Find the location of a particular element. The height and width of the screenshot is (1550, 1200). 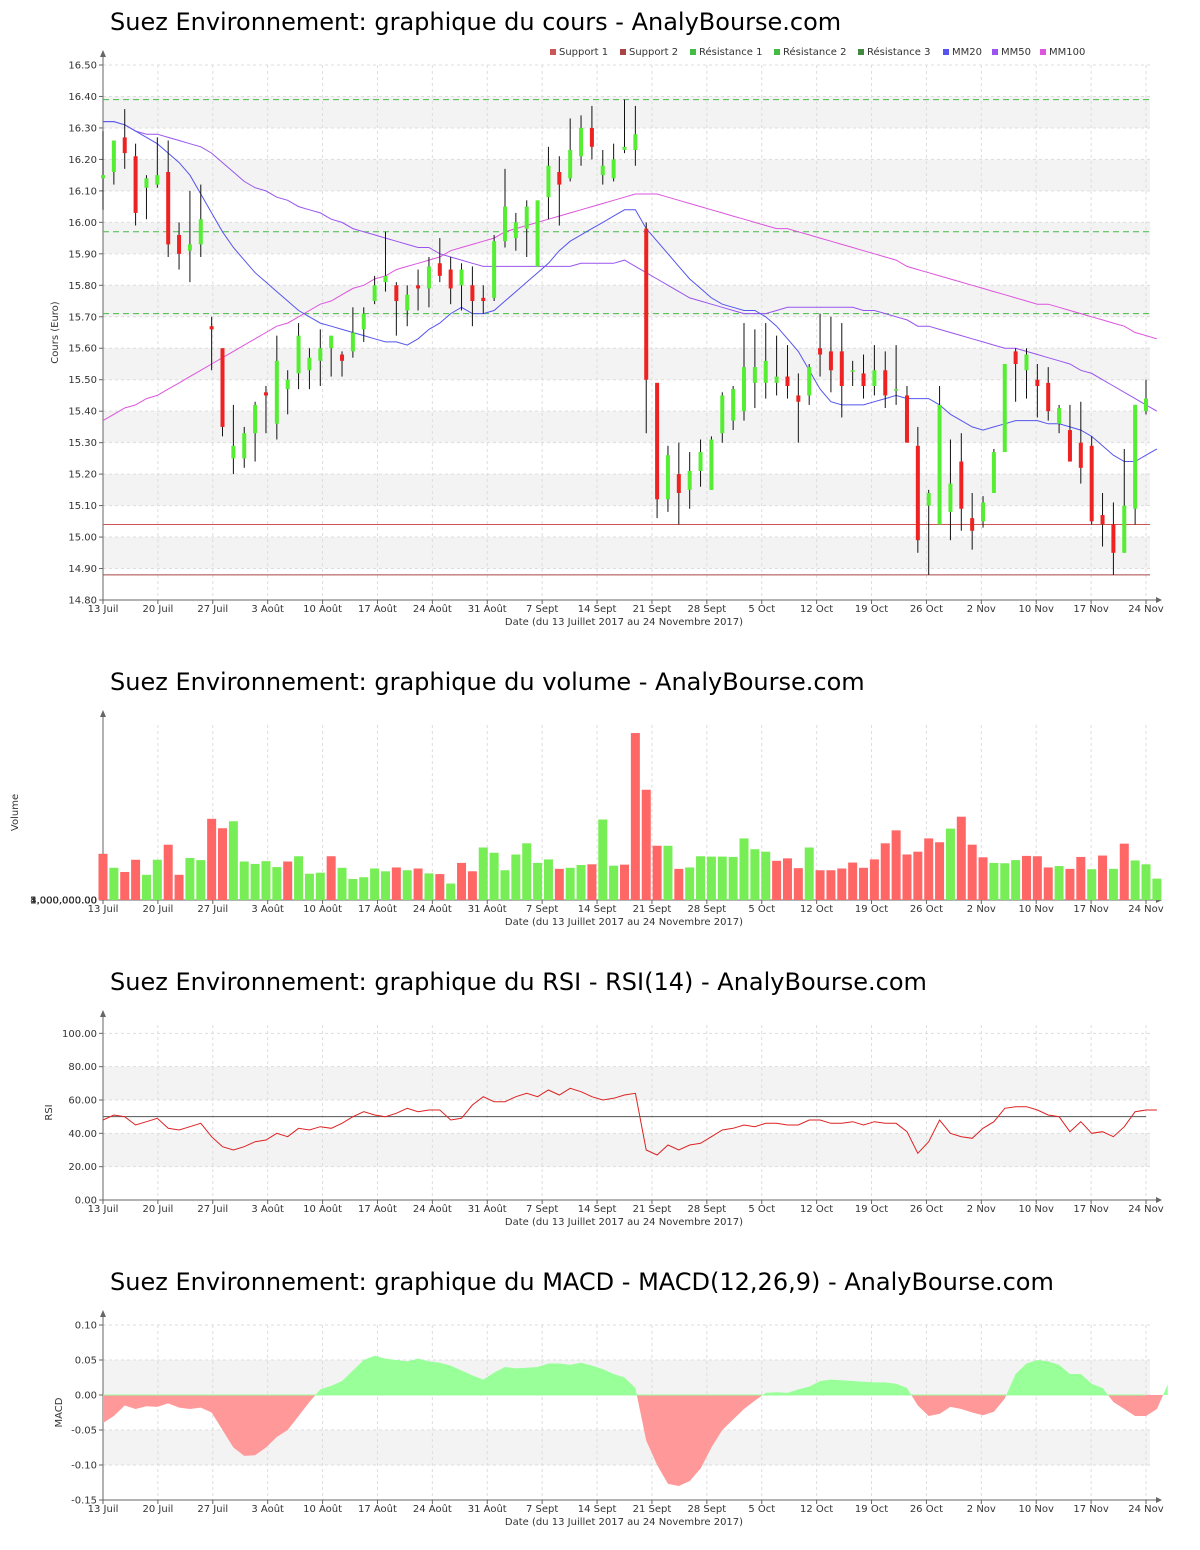

legend-label: Résistance 2 is located at coordinates (814, 52).